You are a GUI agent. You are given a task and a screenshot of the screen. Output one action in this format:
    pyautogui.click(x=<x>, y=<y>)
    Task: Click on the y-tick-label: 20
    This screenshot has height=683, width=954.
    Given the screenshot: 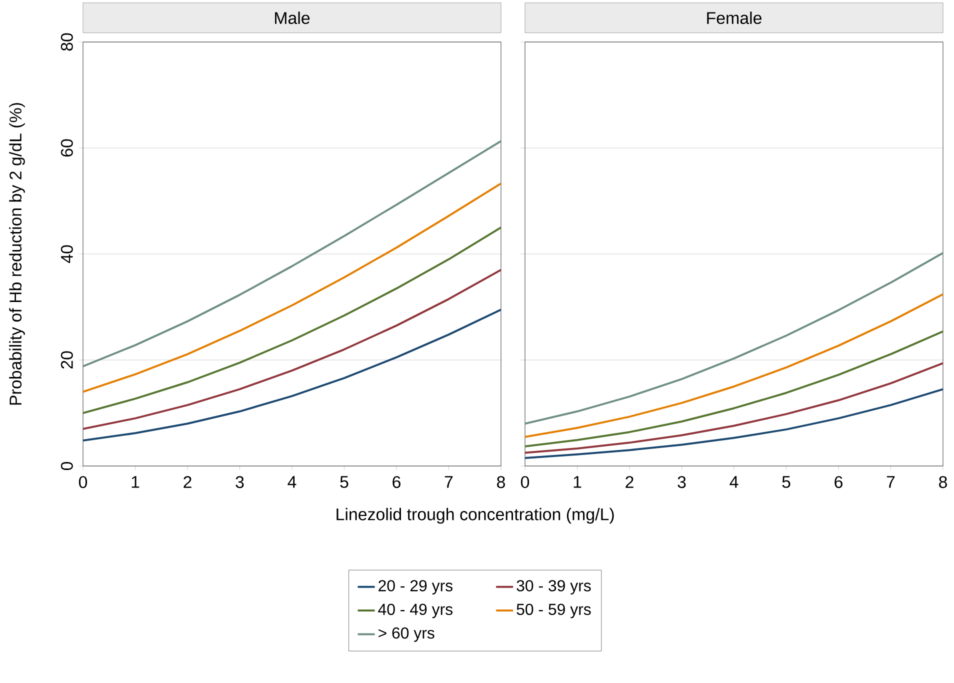 What is the action you would take?
    pyautogui.click(x=66, y=360)
    